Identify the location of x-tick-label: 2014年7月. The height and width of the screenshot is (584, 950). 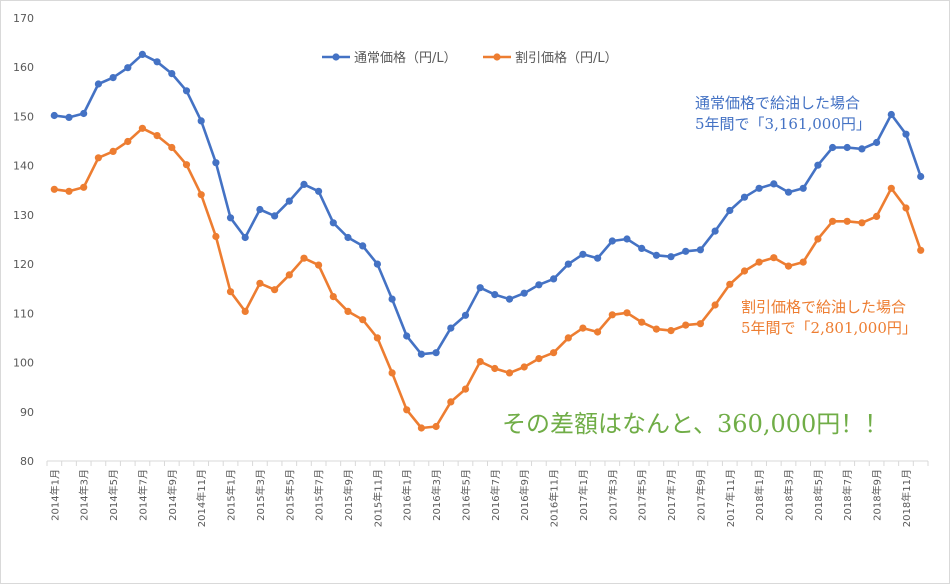
(142, 495).